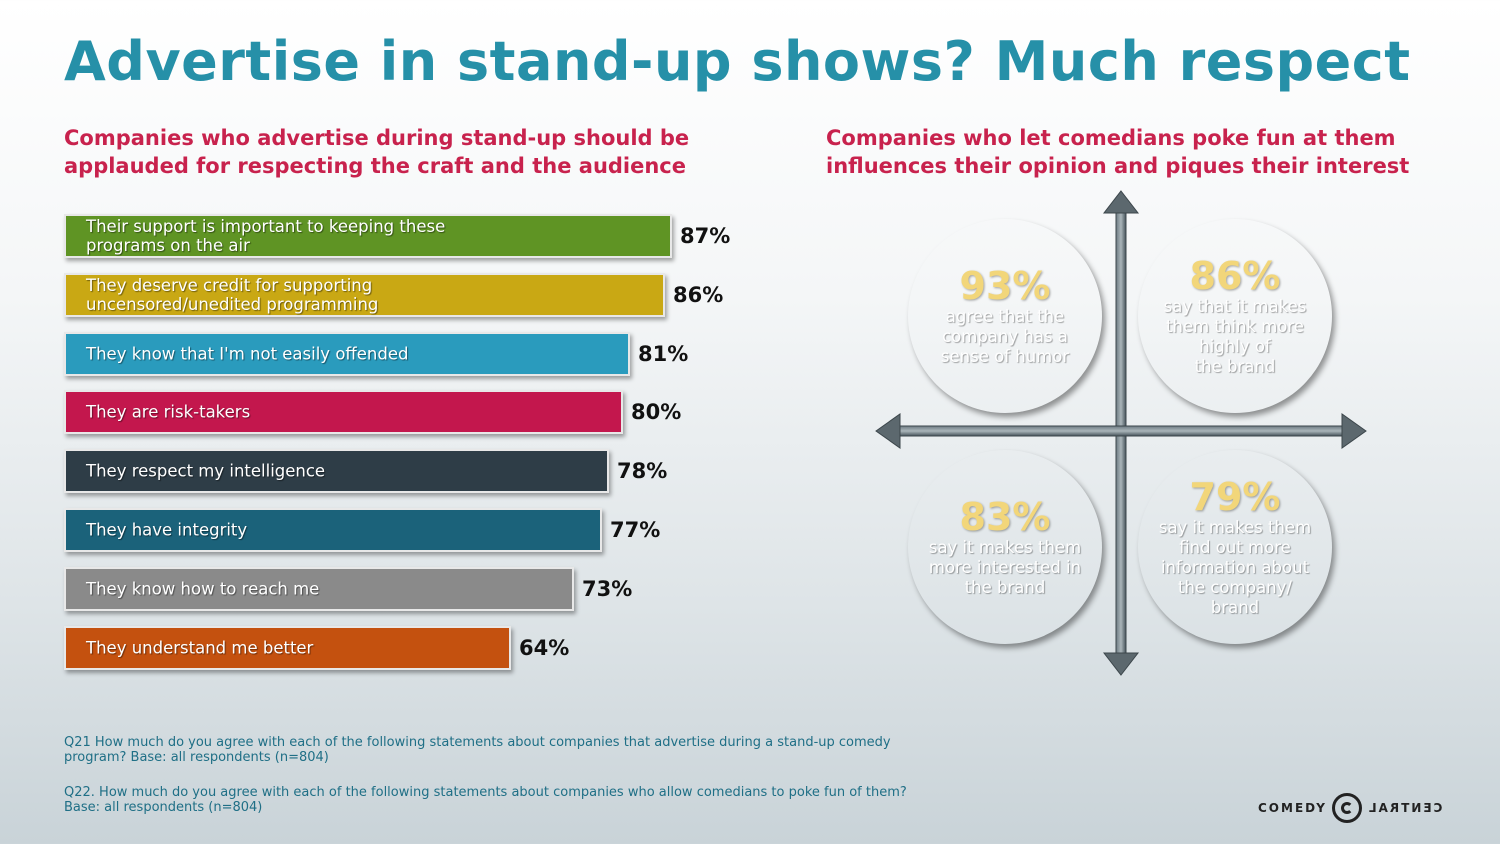  Describe the element at coordinates (642, 471) in the screenshot. I see `bar-value-label: 78%` at that location.